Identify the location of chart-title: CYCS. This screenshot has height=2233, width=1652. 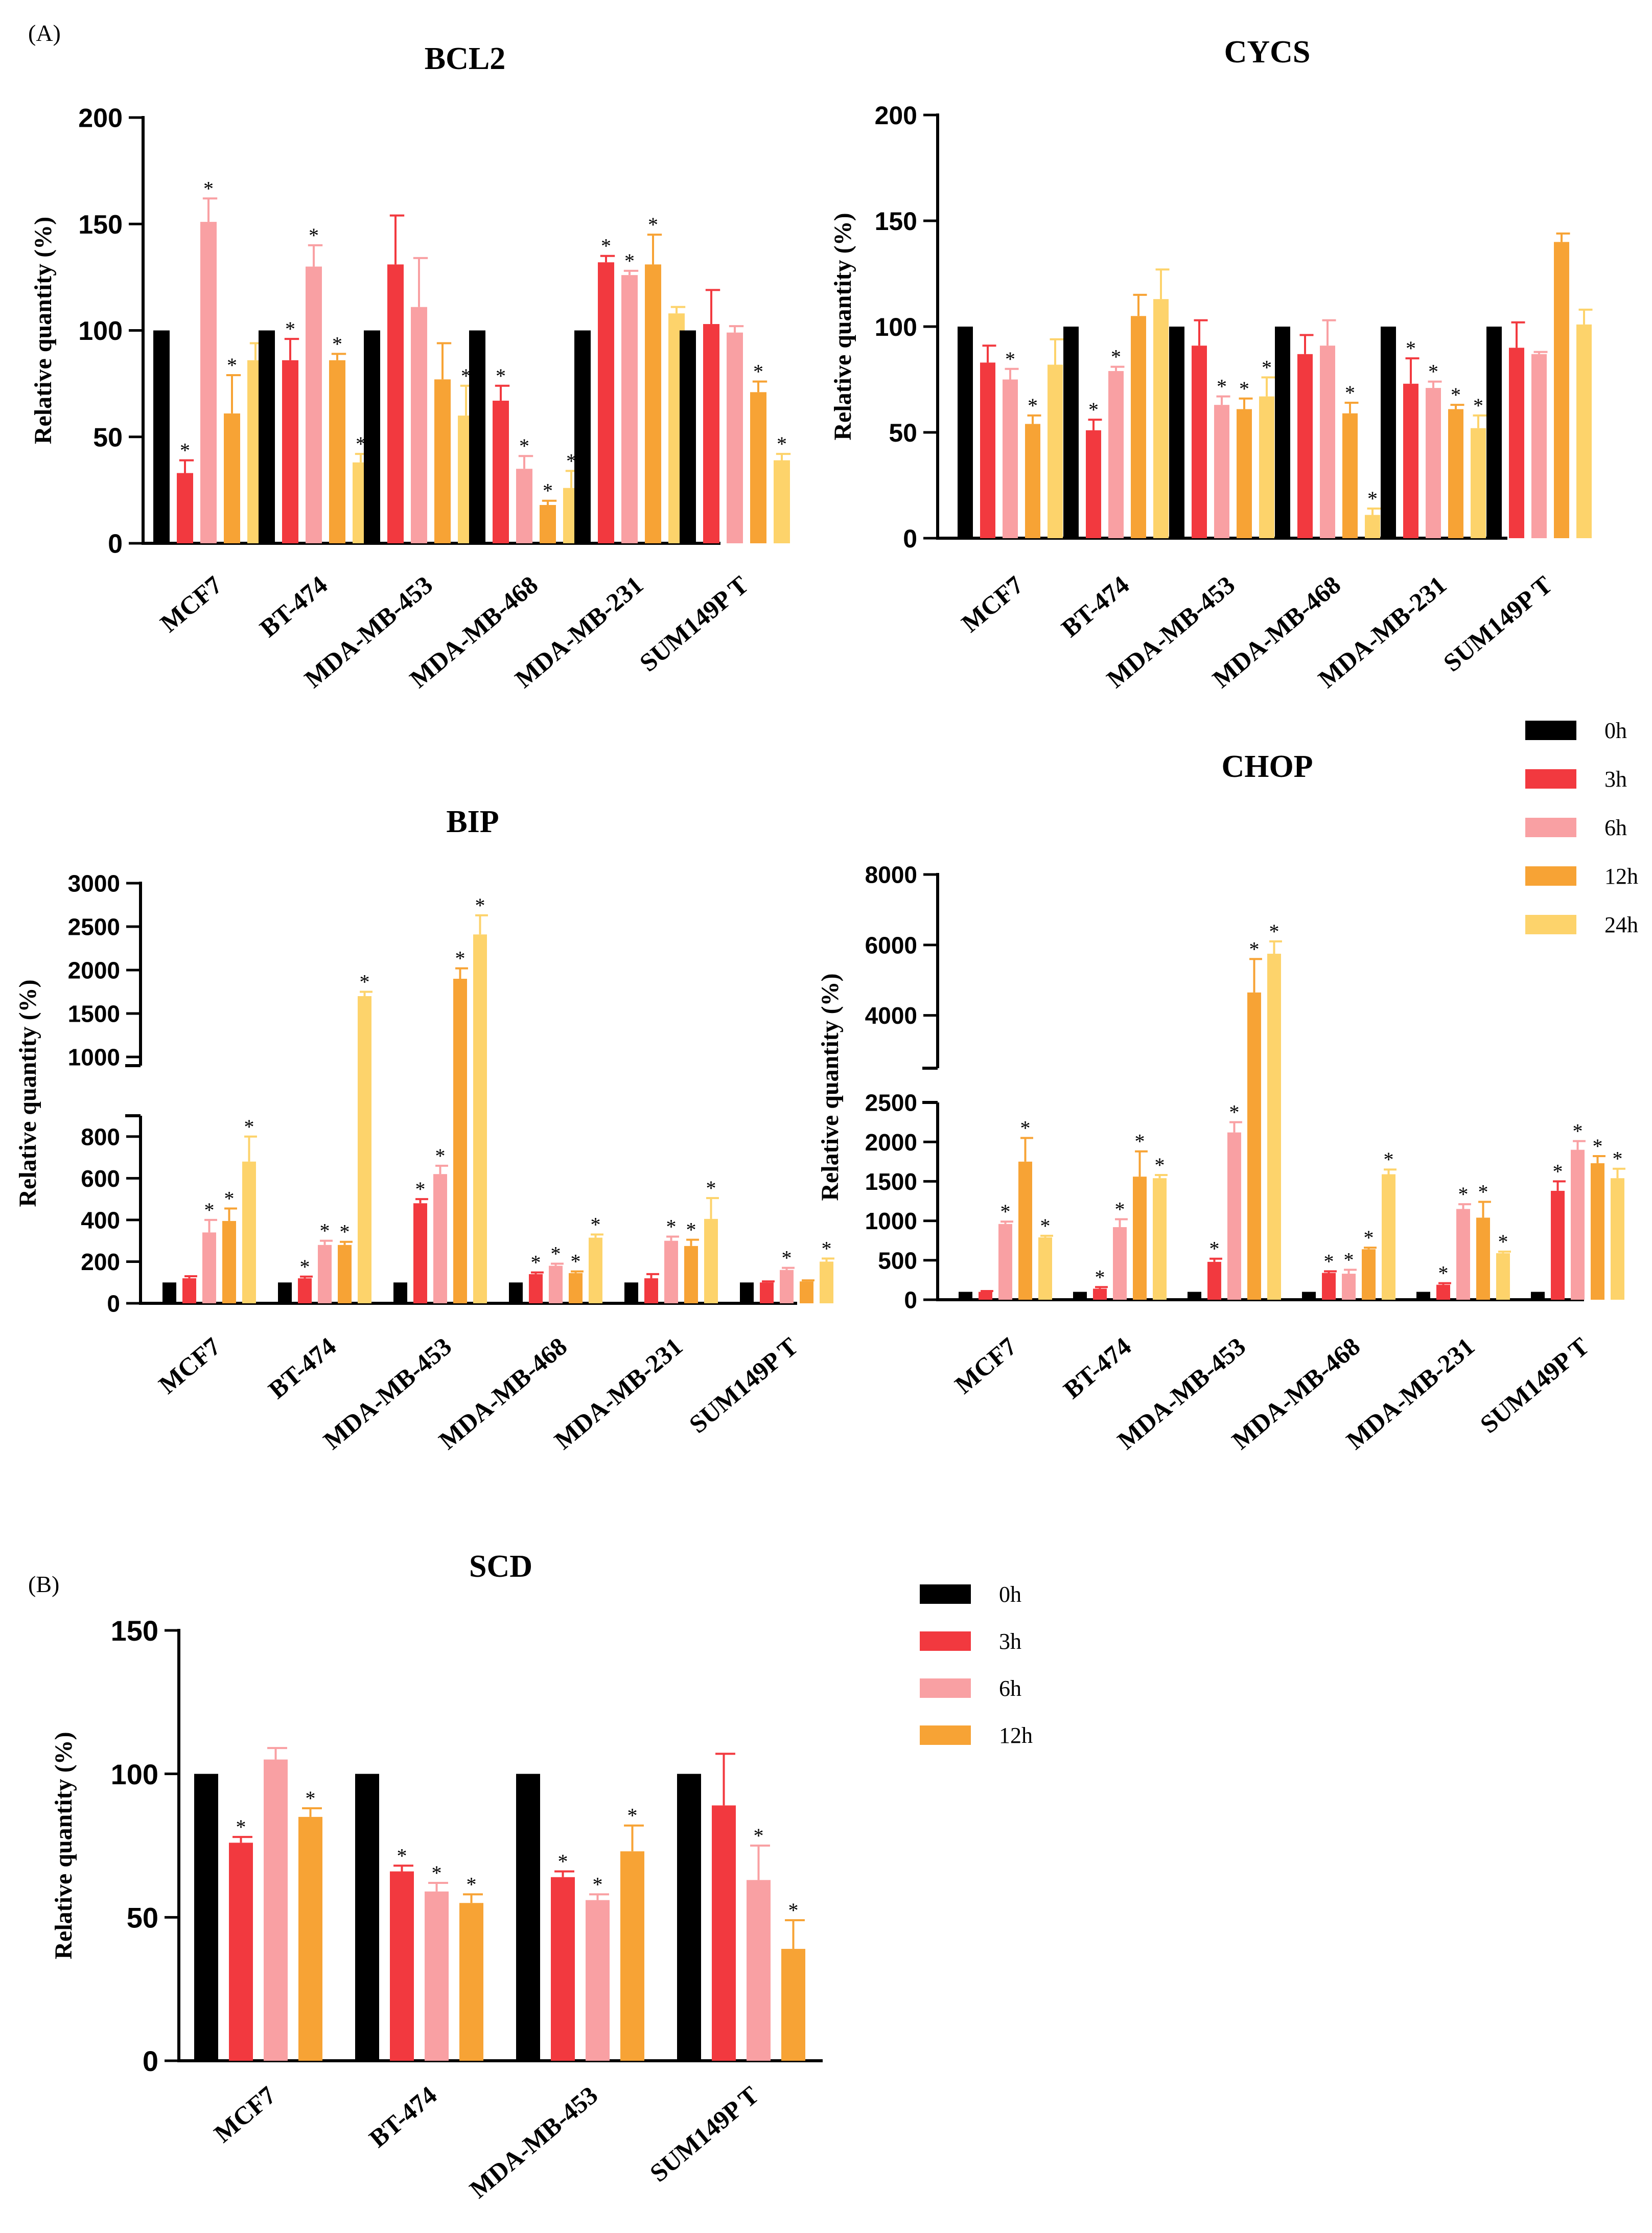
(1268, 52).